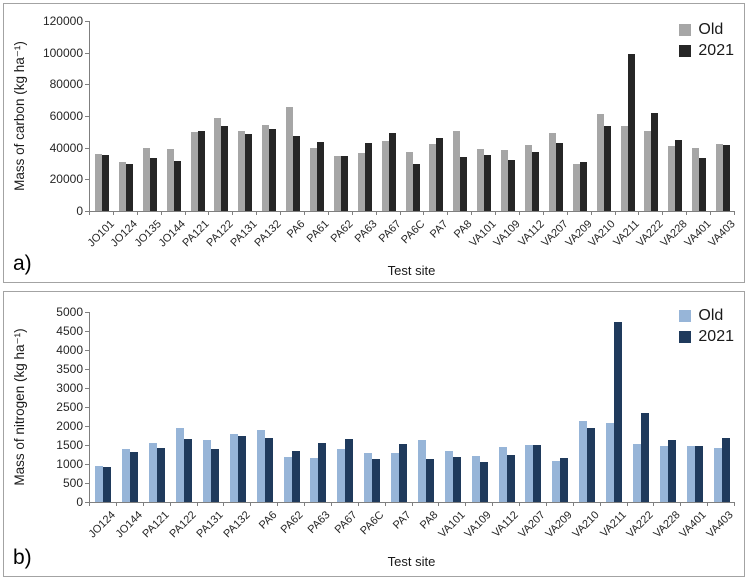 This screenshot has width=750, height=581. What do you see at coordinates (385, 176) in the screenshot?
I see `bar-old-pa67` at bounding box center [385, 176].